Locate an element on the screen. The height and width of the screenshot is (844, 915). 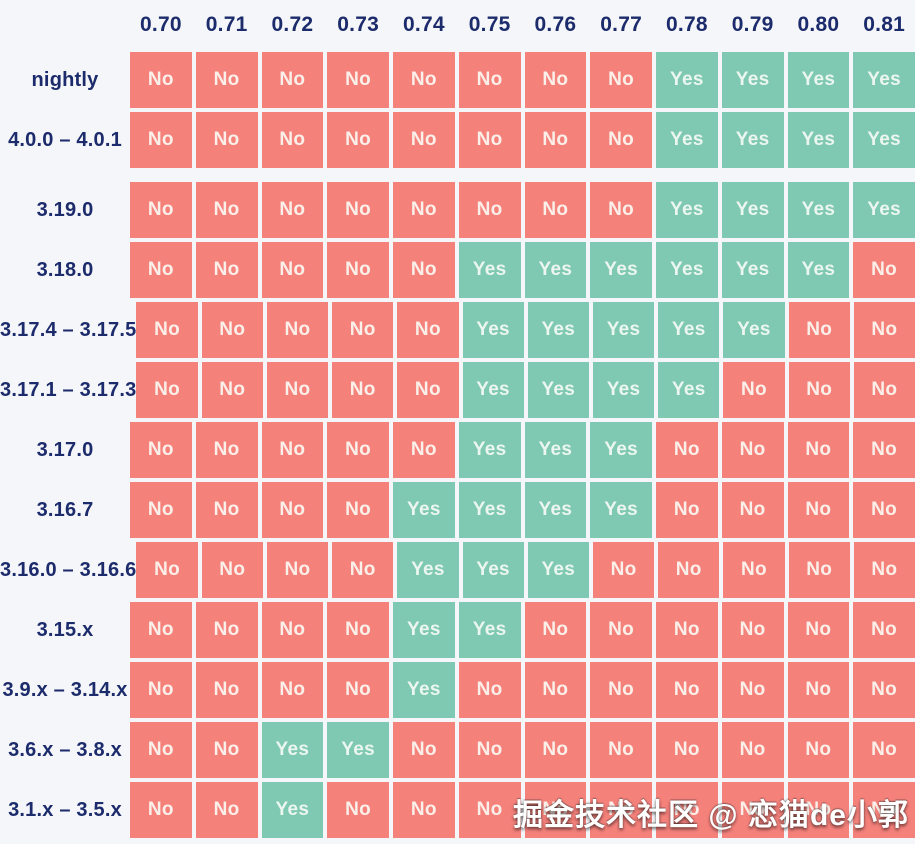
row-cells: No No No No No Yes Yes Yes Yes Yes No No is located at coordinates (525, 330).